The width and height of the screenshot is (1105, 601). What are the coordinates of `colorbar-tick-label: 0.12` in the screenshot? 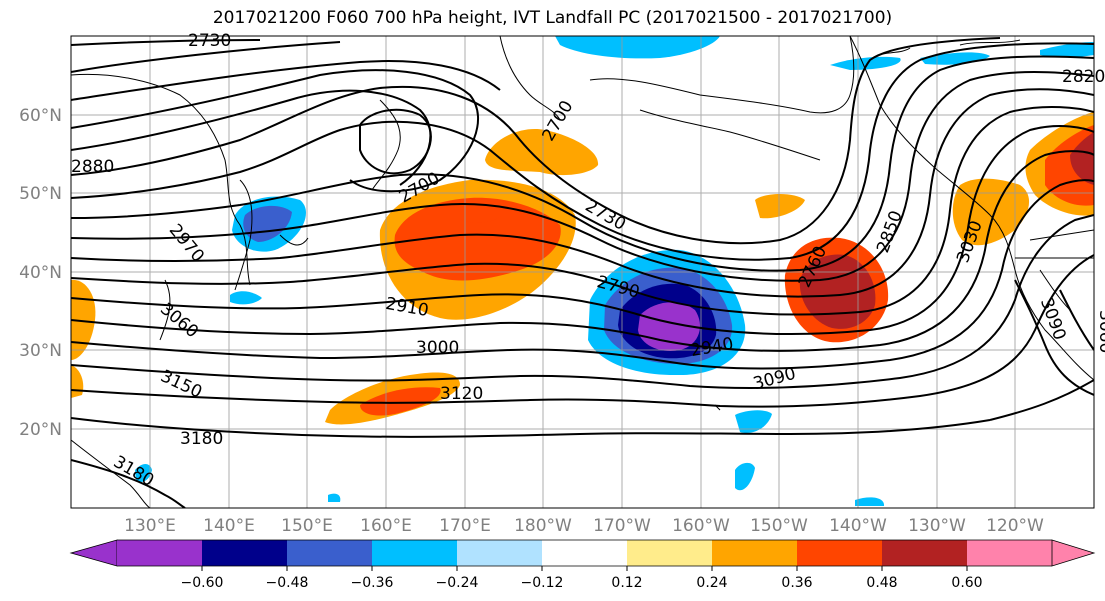 It's located at (626, 583).